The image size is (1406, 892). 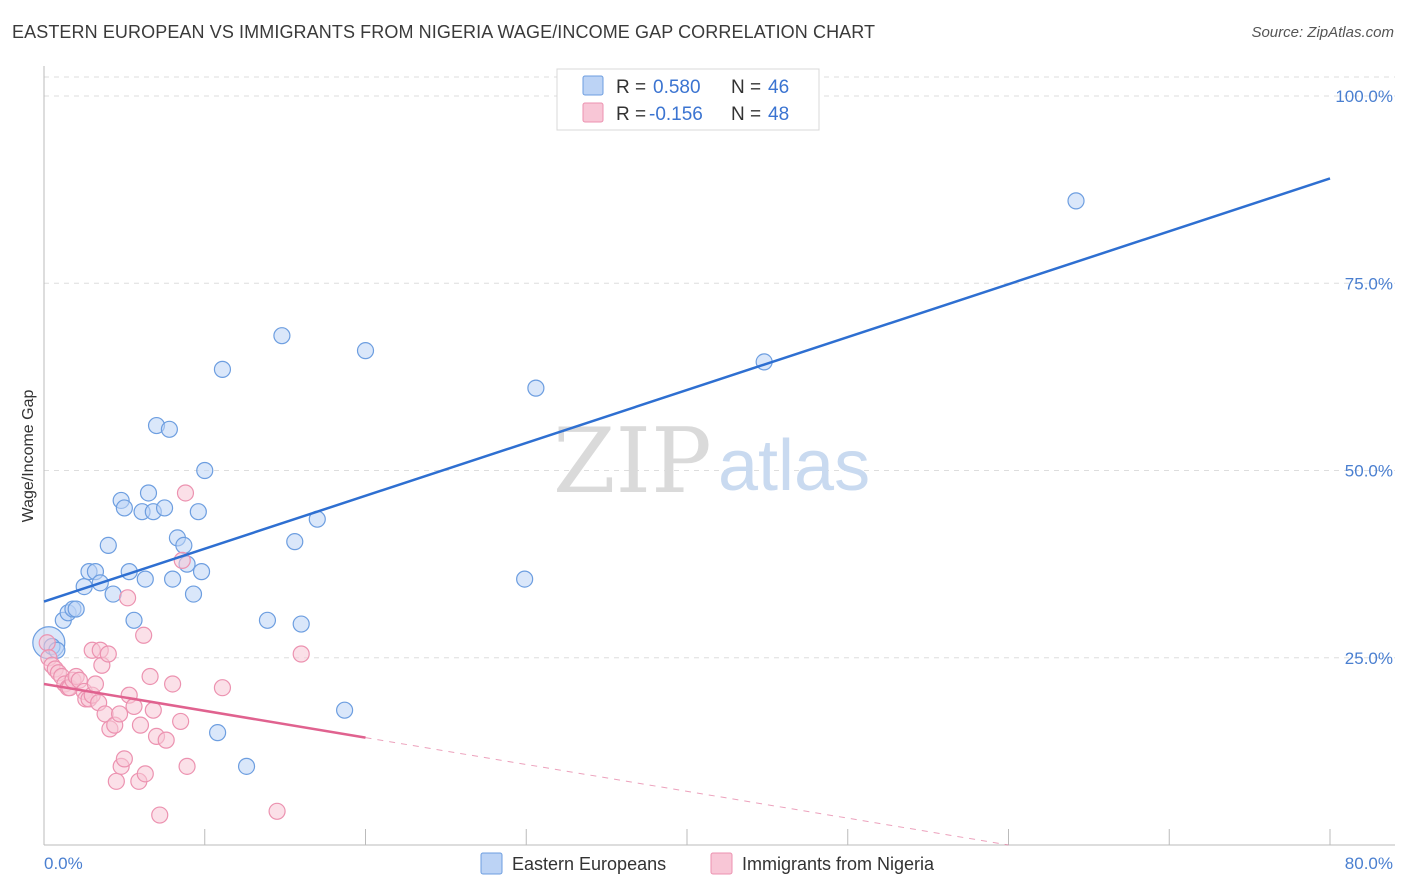 What do you see at coordinates (794, 466) in the screenshot?
I see `watermark-atlas: atlas` at bounding box center [794, 466].